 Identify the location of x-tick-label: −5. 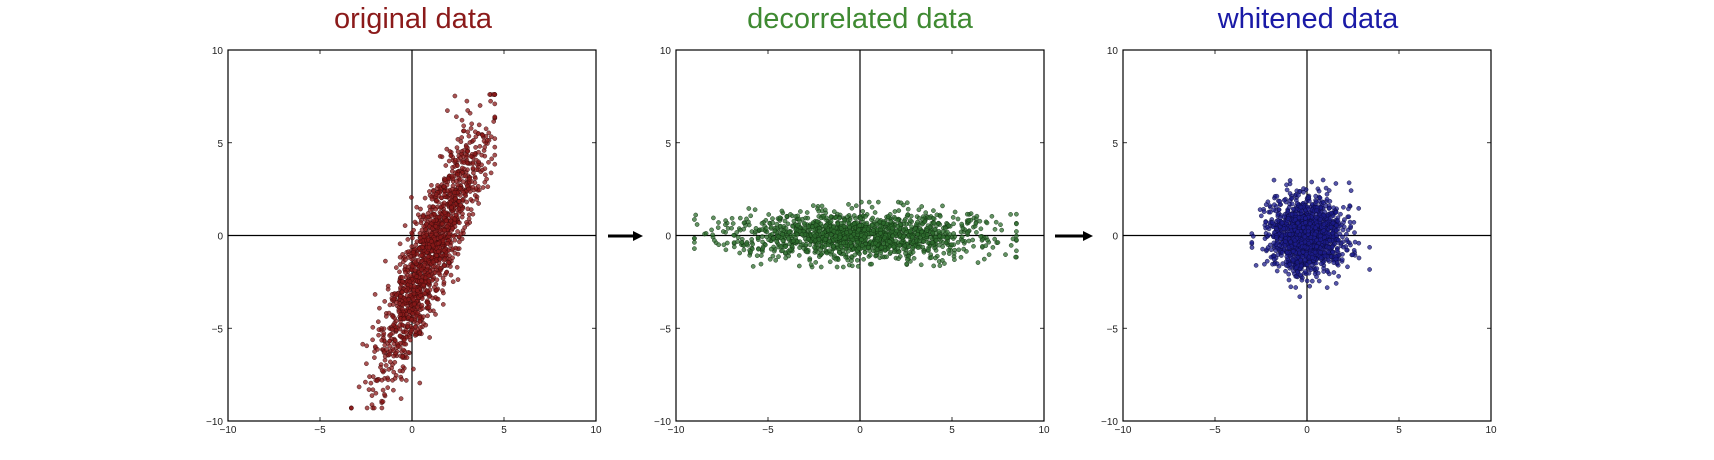
(320, 430).